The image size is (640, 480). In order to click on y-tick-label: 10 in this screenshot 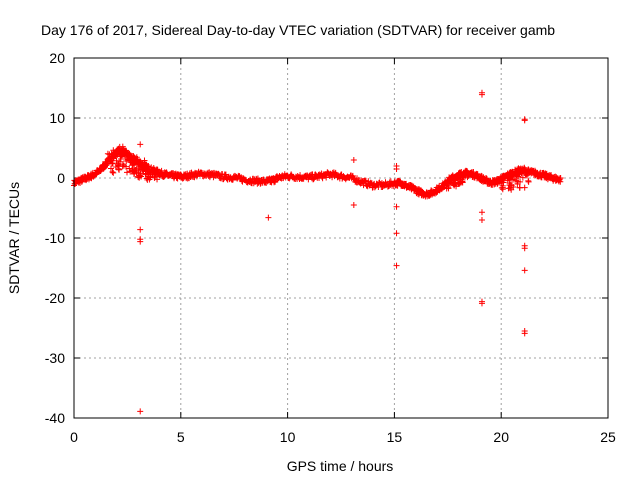, I will do `click(57, 118)`.